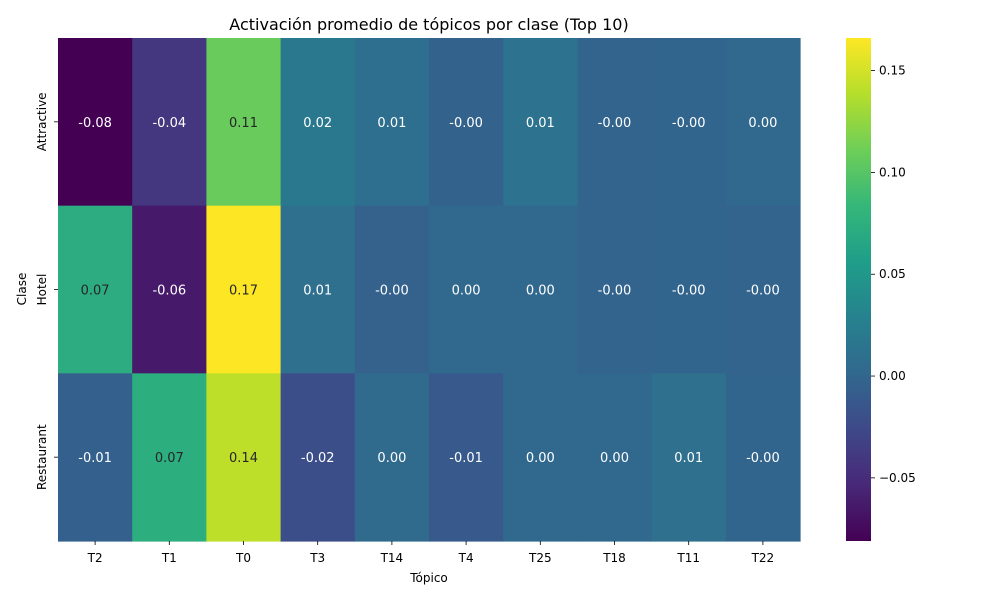 The image size is (1000, 604). I want to click on y-axis-label: Clase, so click(22, 289).